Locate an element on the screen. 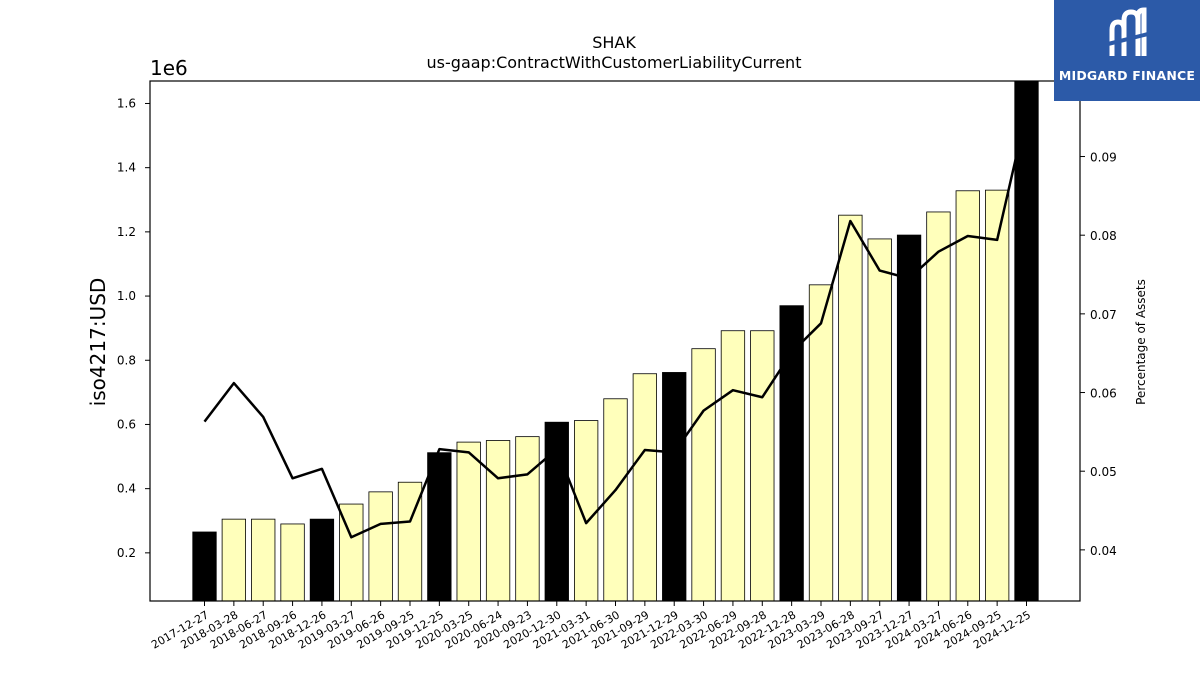  y-tick-label: 0.2 is located at coordinates (126, 553).